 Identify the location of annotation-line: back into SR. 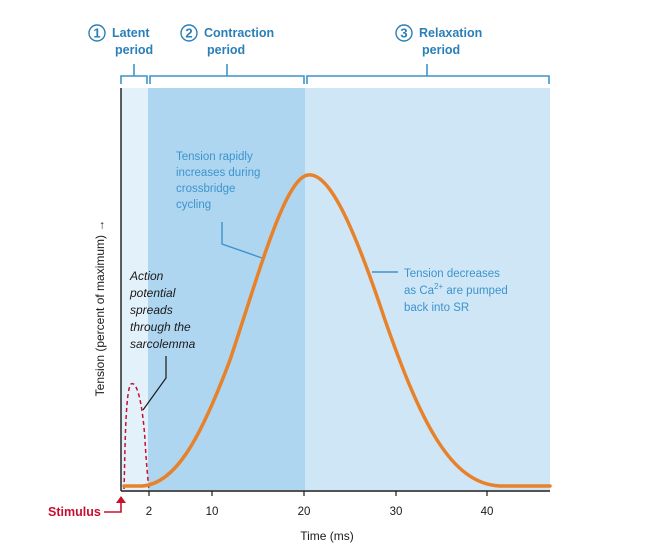
(436, 308).